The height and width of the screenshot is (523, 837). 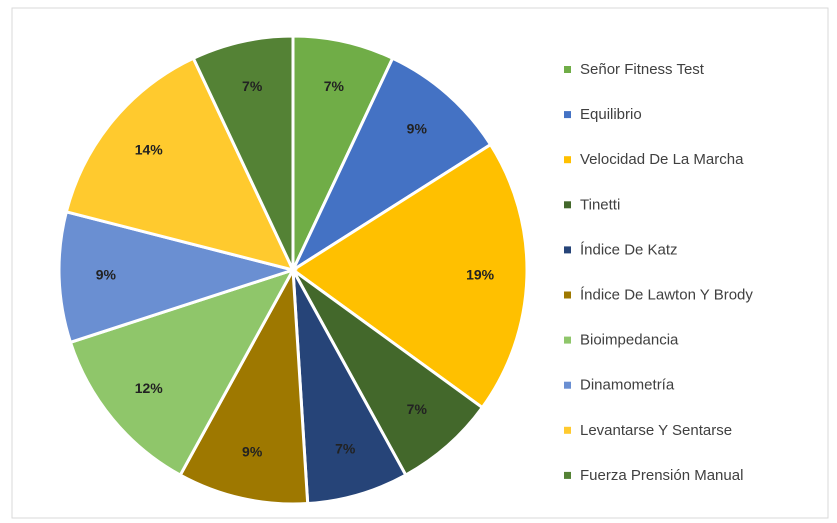 I want to click on legend-label: Fuerza Prensión Manual, so click(x=661, y=475).